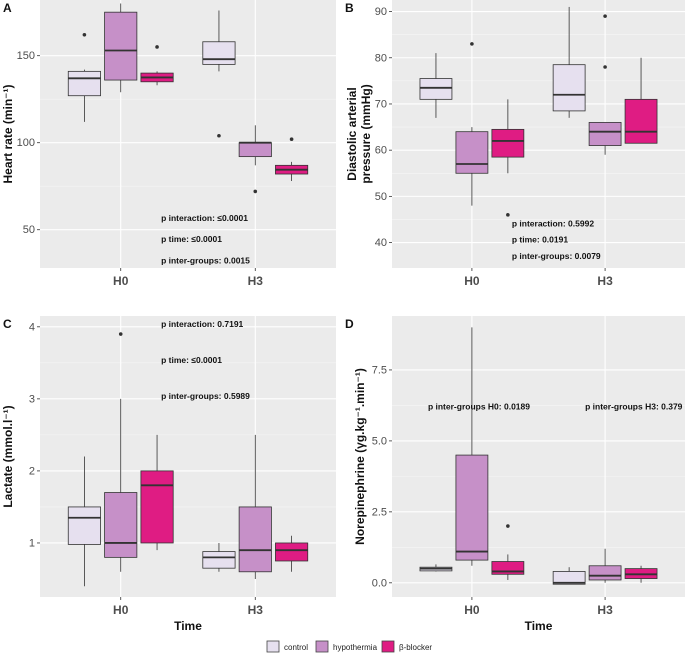 The width and height of the screenshot is (685, 655). Describe the element at coordinates (8, 456) in the screenshot. I see `y-axis-title: Lactate (mmol.l⁻¹)` at that location.